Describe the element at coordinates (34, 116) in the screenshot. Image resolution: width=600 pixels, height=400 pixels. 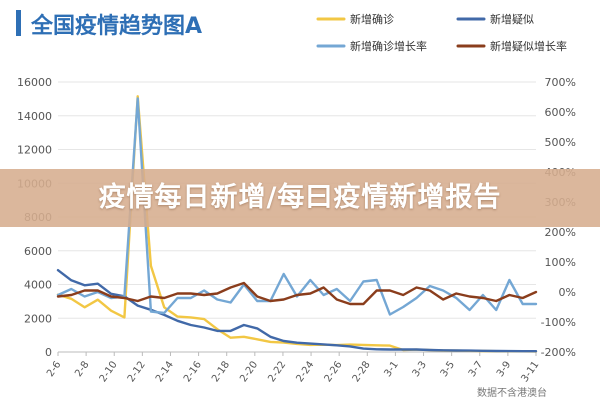
I see `left-tick-label: 14000` at that location.